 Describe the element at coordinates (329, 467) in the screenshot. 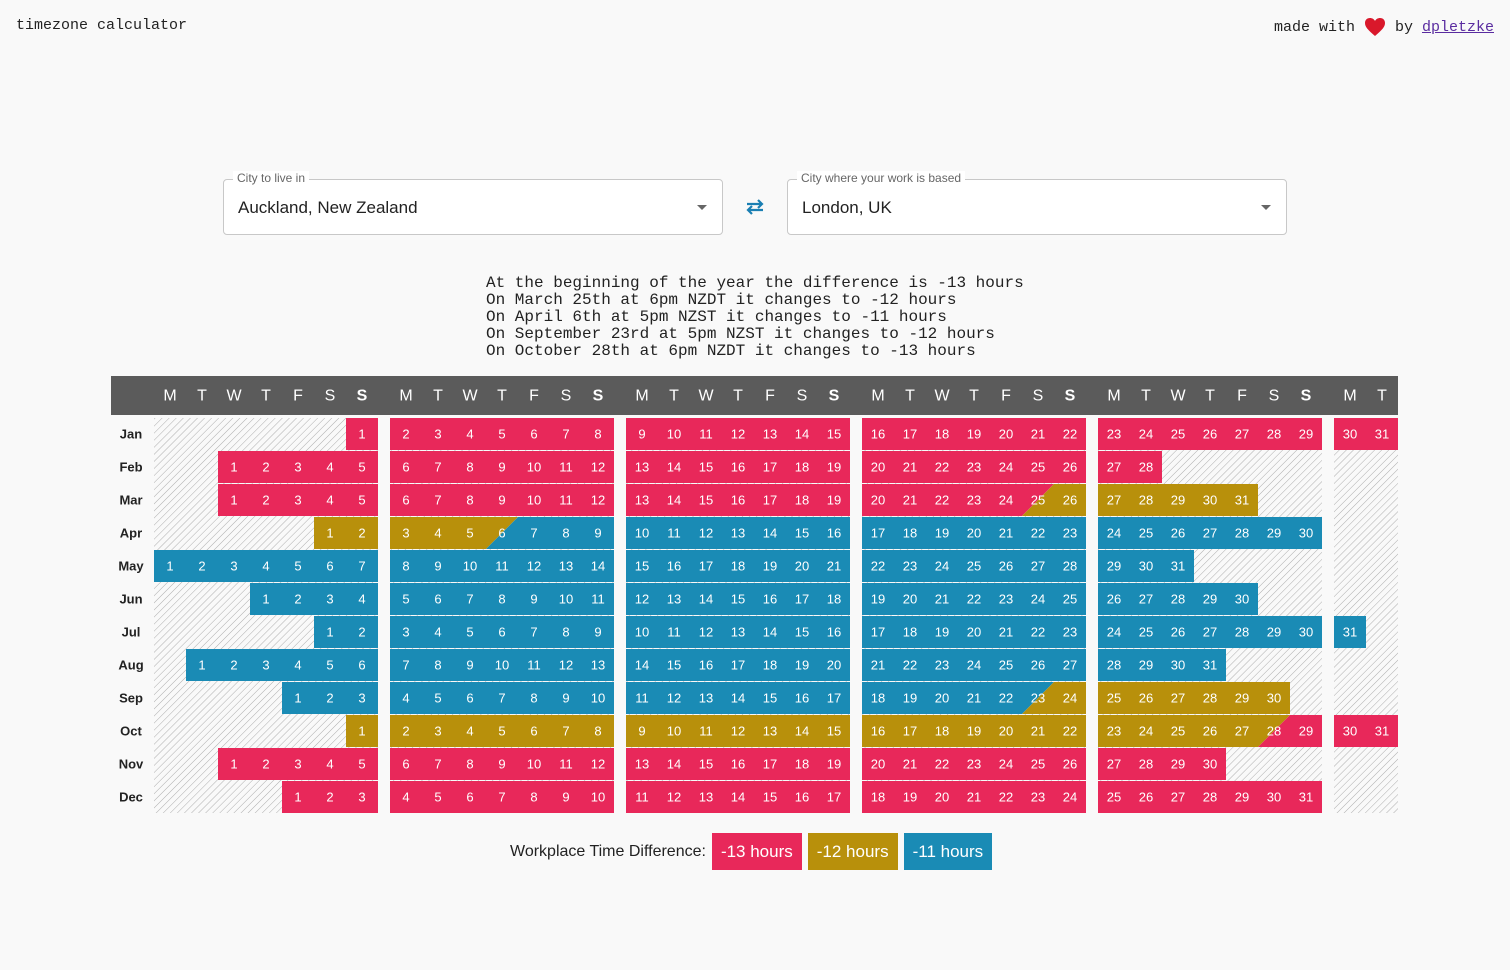

I see `day-number: 4` at that location.